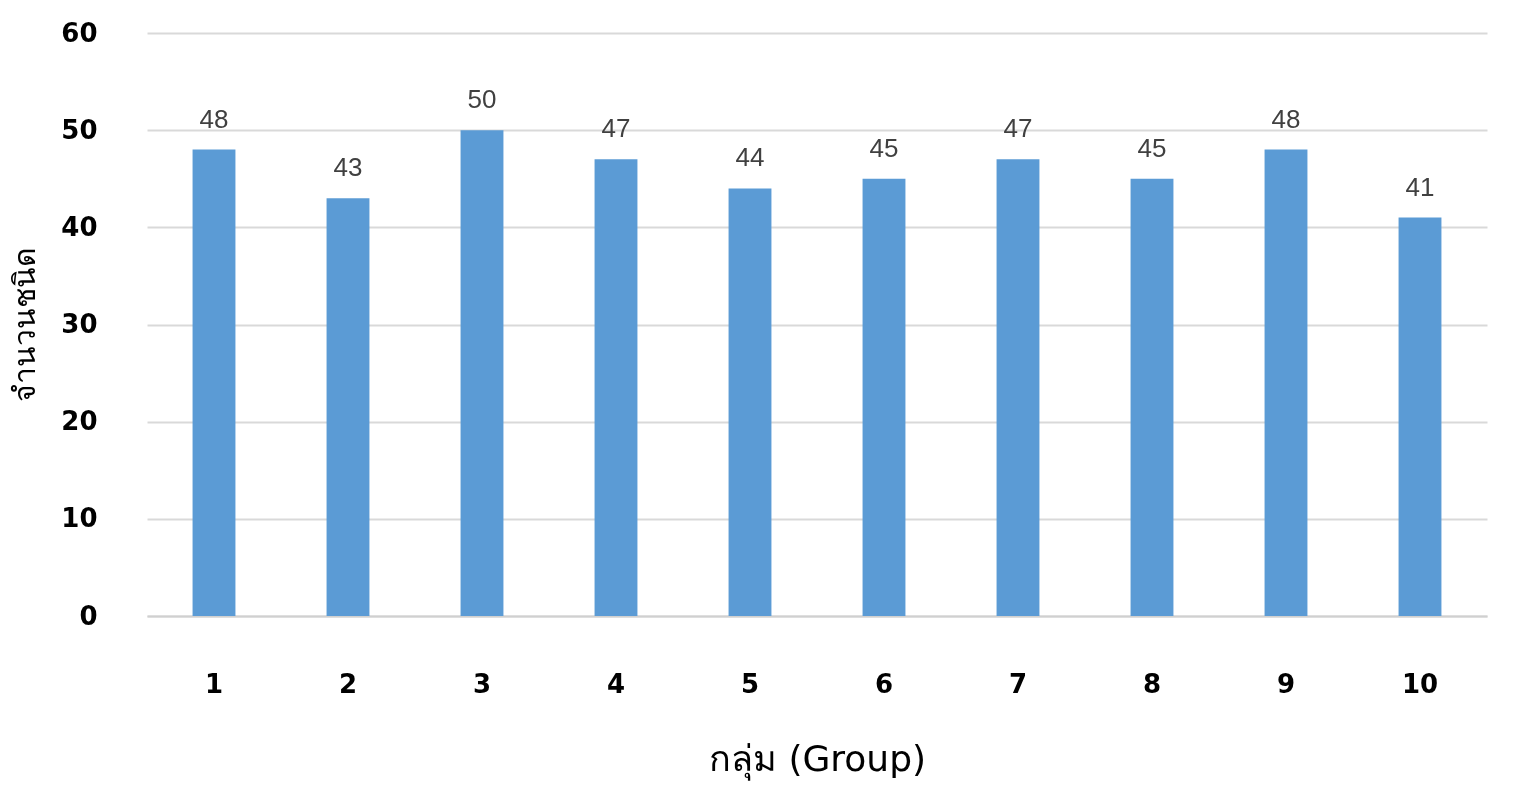 Image resolution: width=1524 pixels, height=791 pixels. Describe the element at coordinates (750, 683) in the screenshot. I see `x-tick-label: 5` at that location.